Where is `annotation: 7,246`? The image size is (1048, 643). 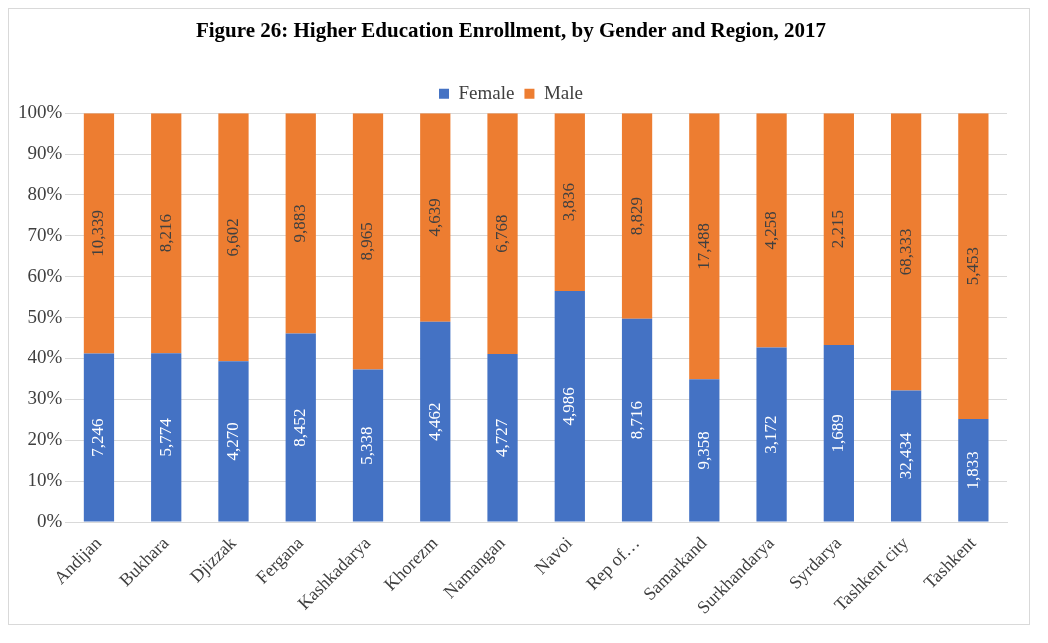 annotation: 7,246 is located at coordinates (98, 437).